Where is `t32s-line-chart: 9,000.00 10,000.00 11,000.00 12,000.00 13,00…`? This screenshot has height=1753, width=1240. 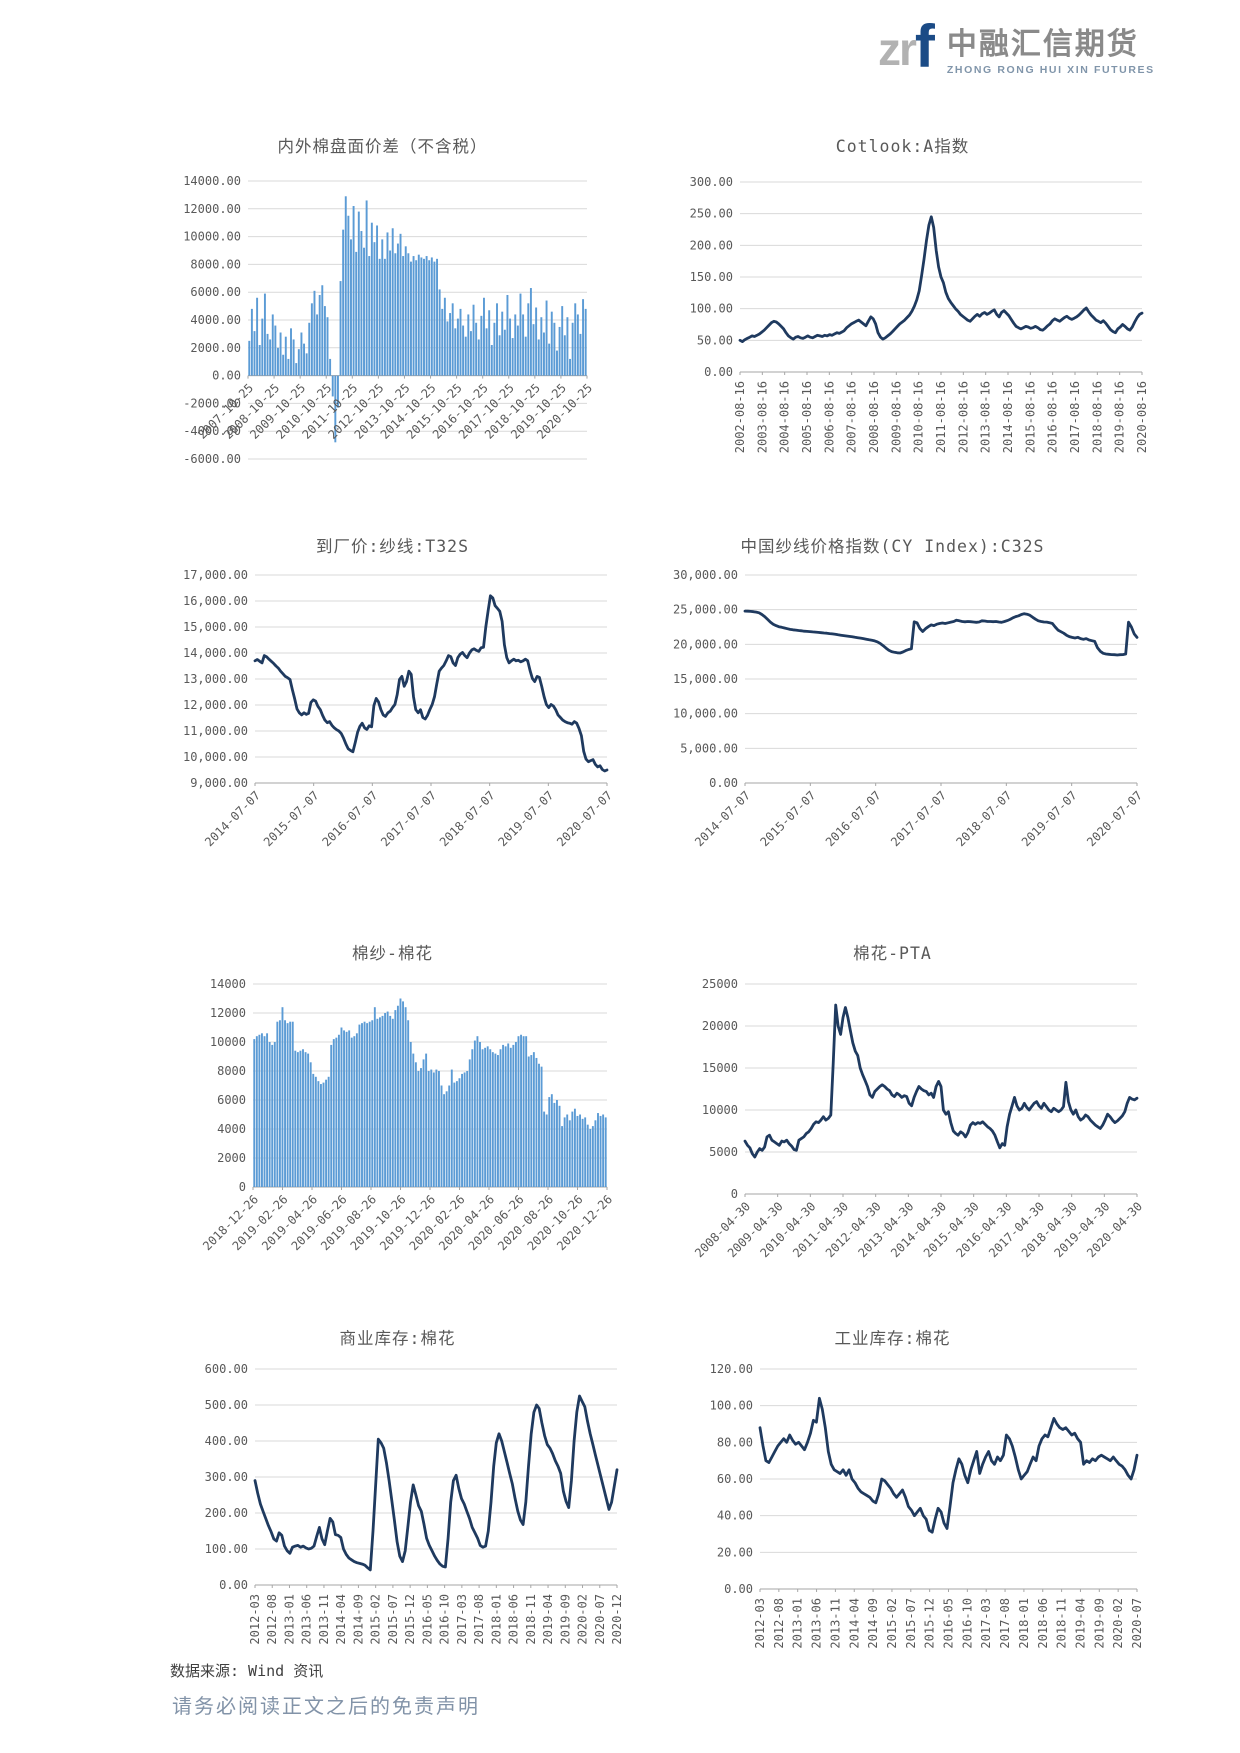 t32s-line-chart: 9,000.00 10,000.00 11,000.00 12,000.00 13,00… is located at coordinates (399, 708).